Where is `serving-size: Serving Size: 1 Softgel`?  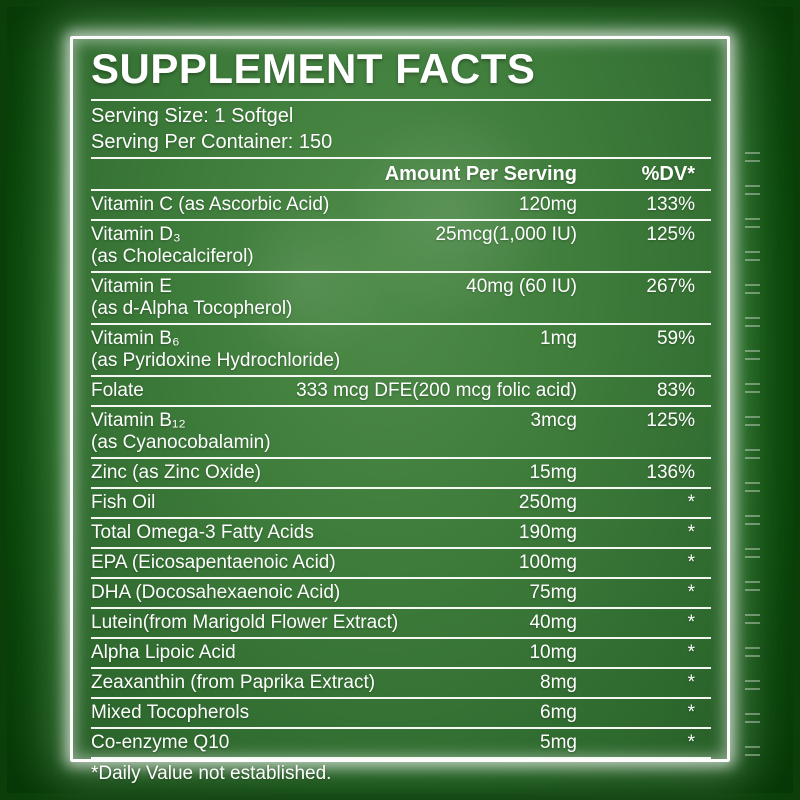 serving-size: Serving Size: 1 Softgel is located at coordinates (192, 116).